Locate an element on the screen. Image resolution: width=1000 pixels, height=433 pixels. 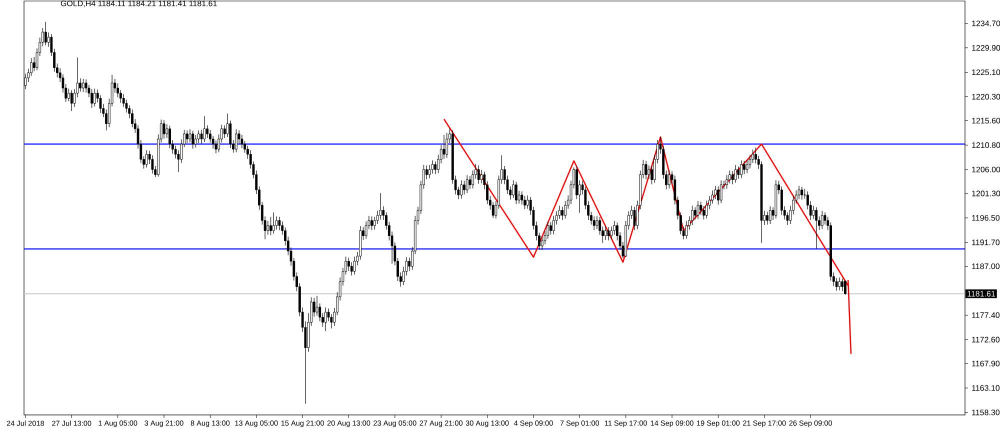
y-tick-label: 1196.50 is located at coordinates (986, 218).